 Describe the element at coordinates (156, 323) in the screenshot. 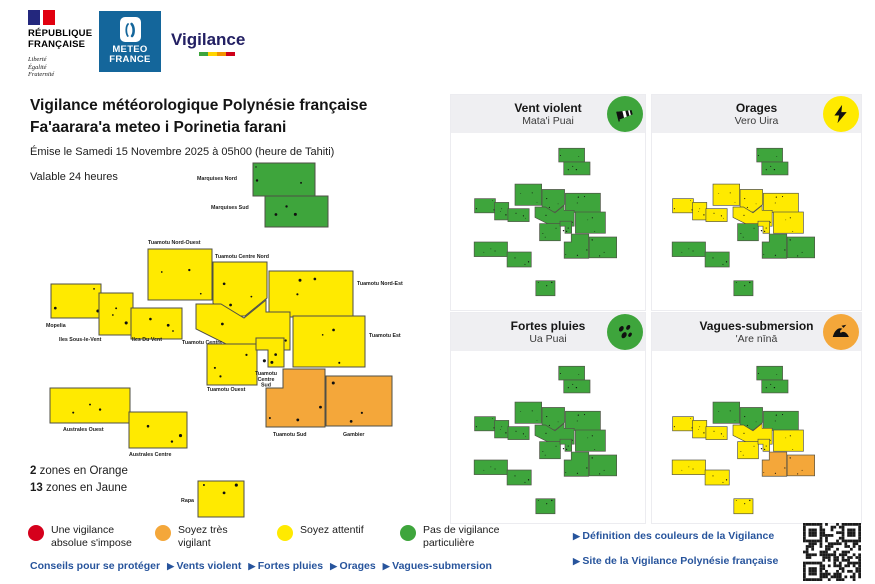

I see `zone-iles-du-vent` at that location.